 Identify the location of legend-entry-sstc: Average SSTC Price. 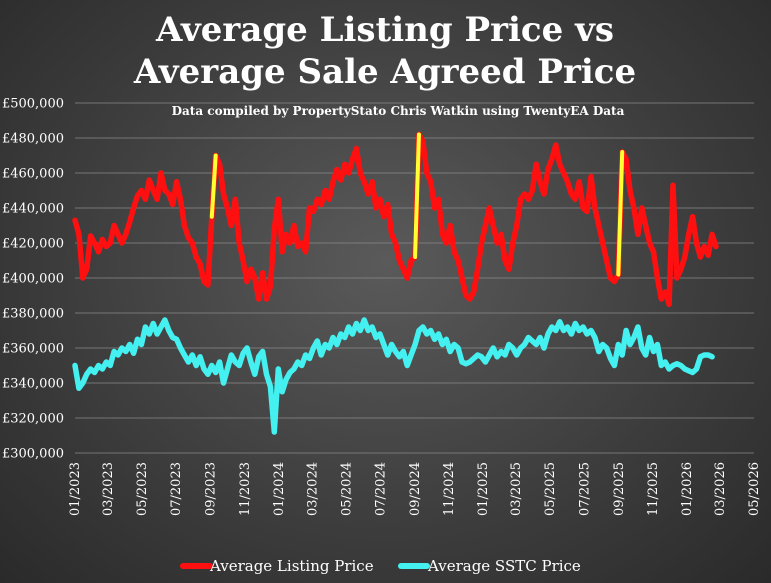
(489, 566).